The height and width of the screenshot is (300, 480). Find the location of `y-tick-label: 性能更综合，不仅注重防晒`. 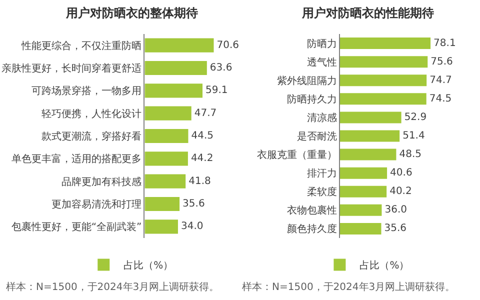

y-tick-label: 性能更综合，不仅注重防晒 is located at coordinates (81, 46).